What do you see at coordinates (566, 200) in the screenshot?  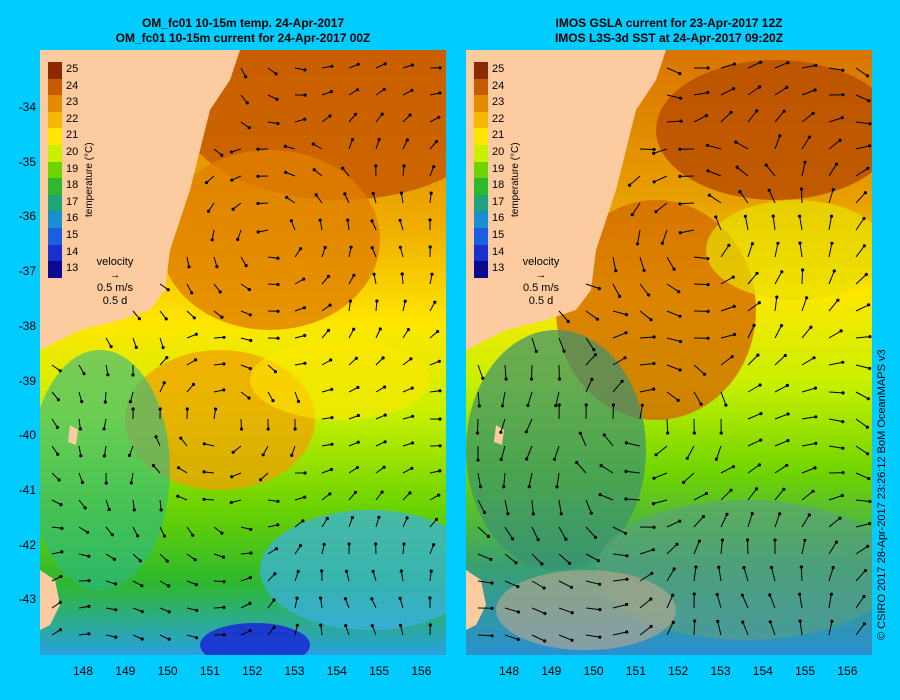 I see `right-land-mainland` at bounding box center [566, 200].